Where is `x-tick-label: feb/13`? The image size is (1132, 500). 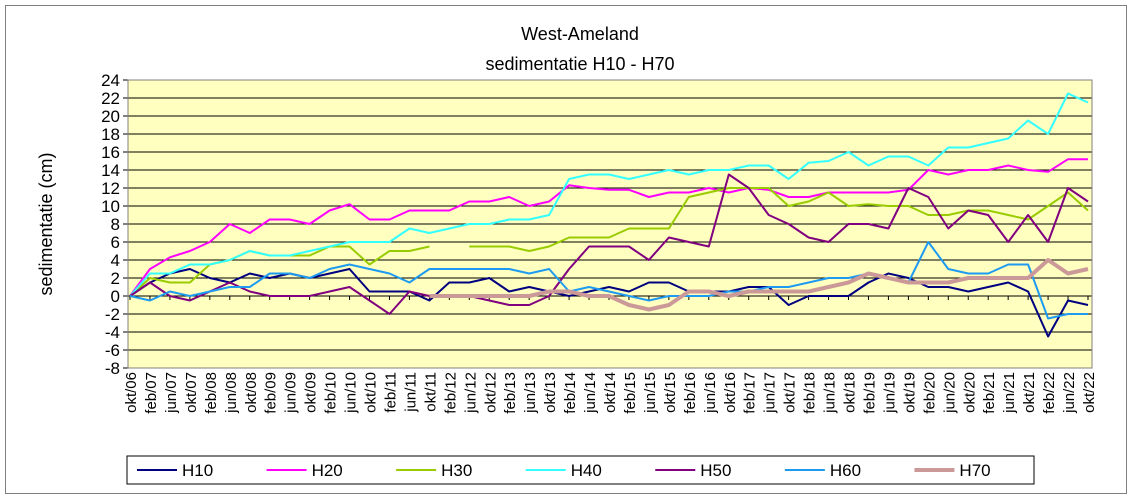 x-tick-label: feb/13 is located at coordinates (510, 393).